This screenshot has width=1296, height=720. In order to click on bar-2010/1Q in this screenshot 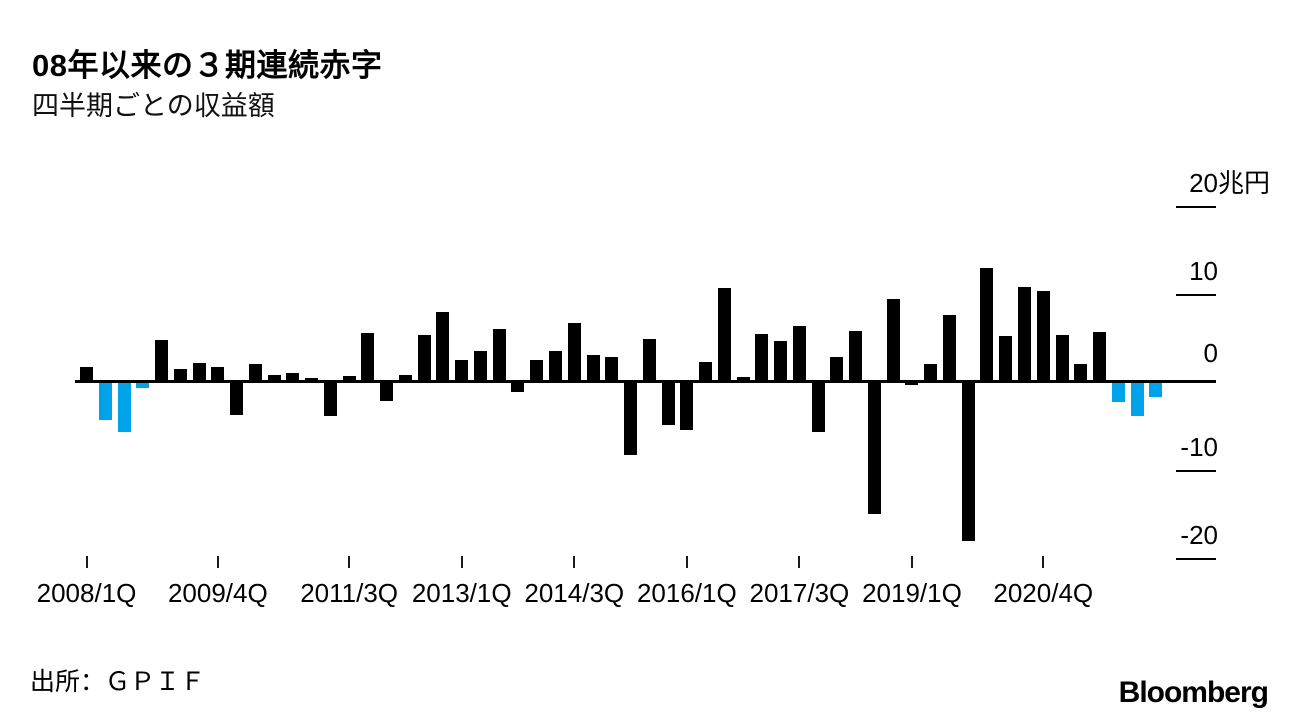, I will do `click(237, 399)`.